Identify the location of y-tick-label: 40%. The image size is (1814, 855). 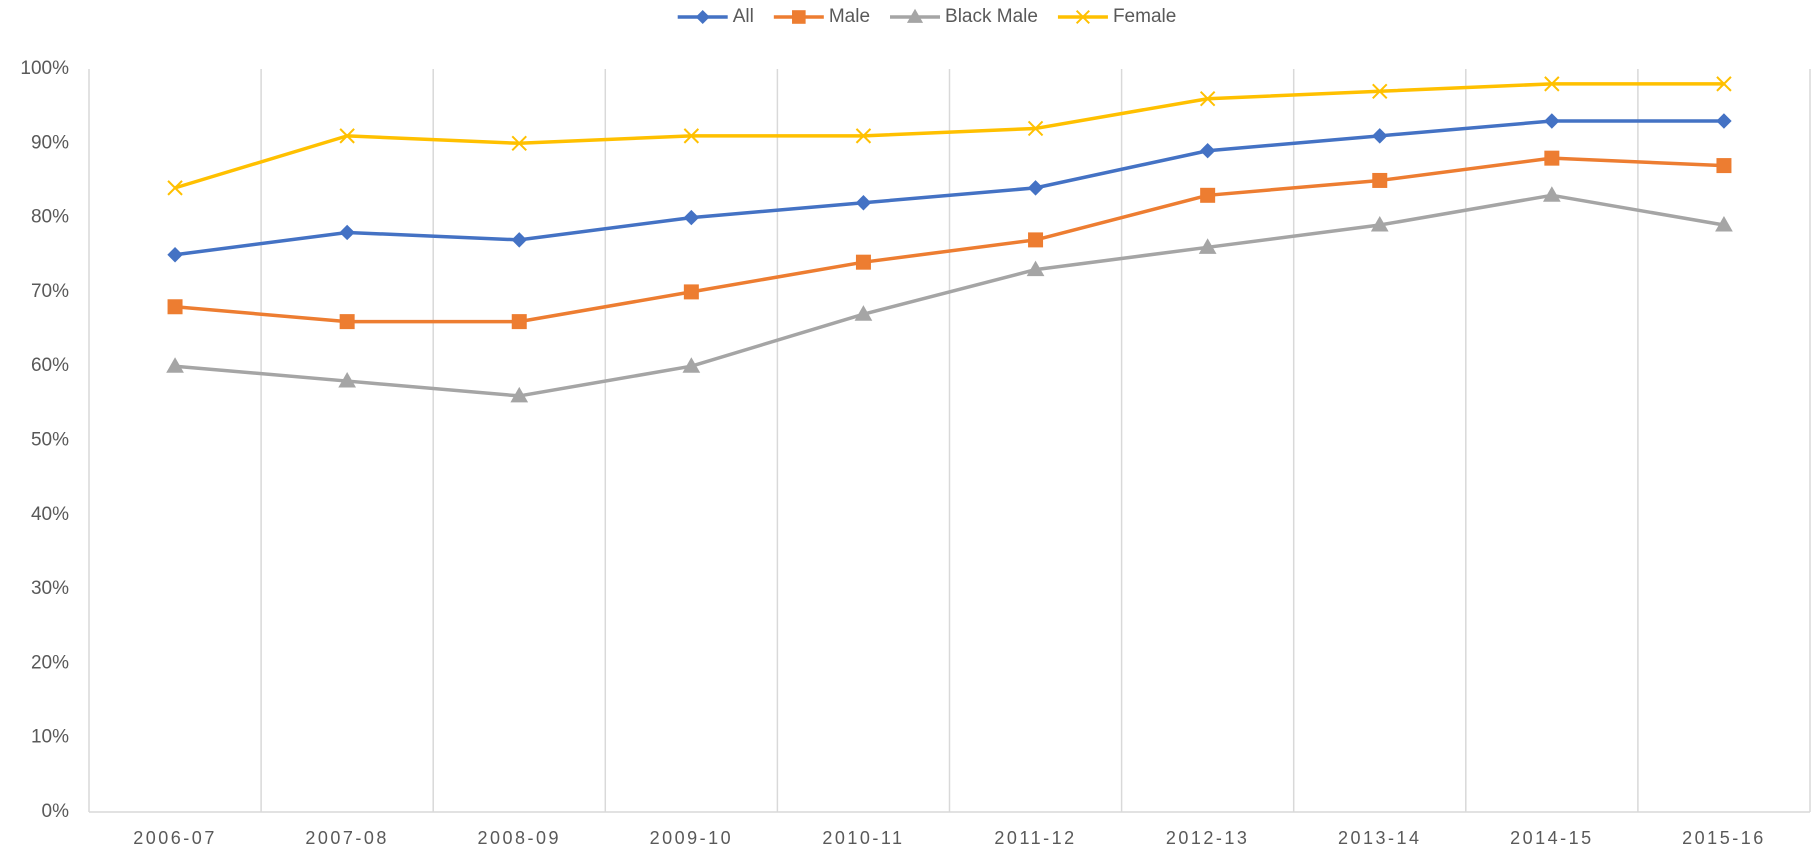
(50, 514).